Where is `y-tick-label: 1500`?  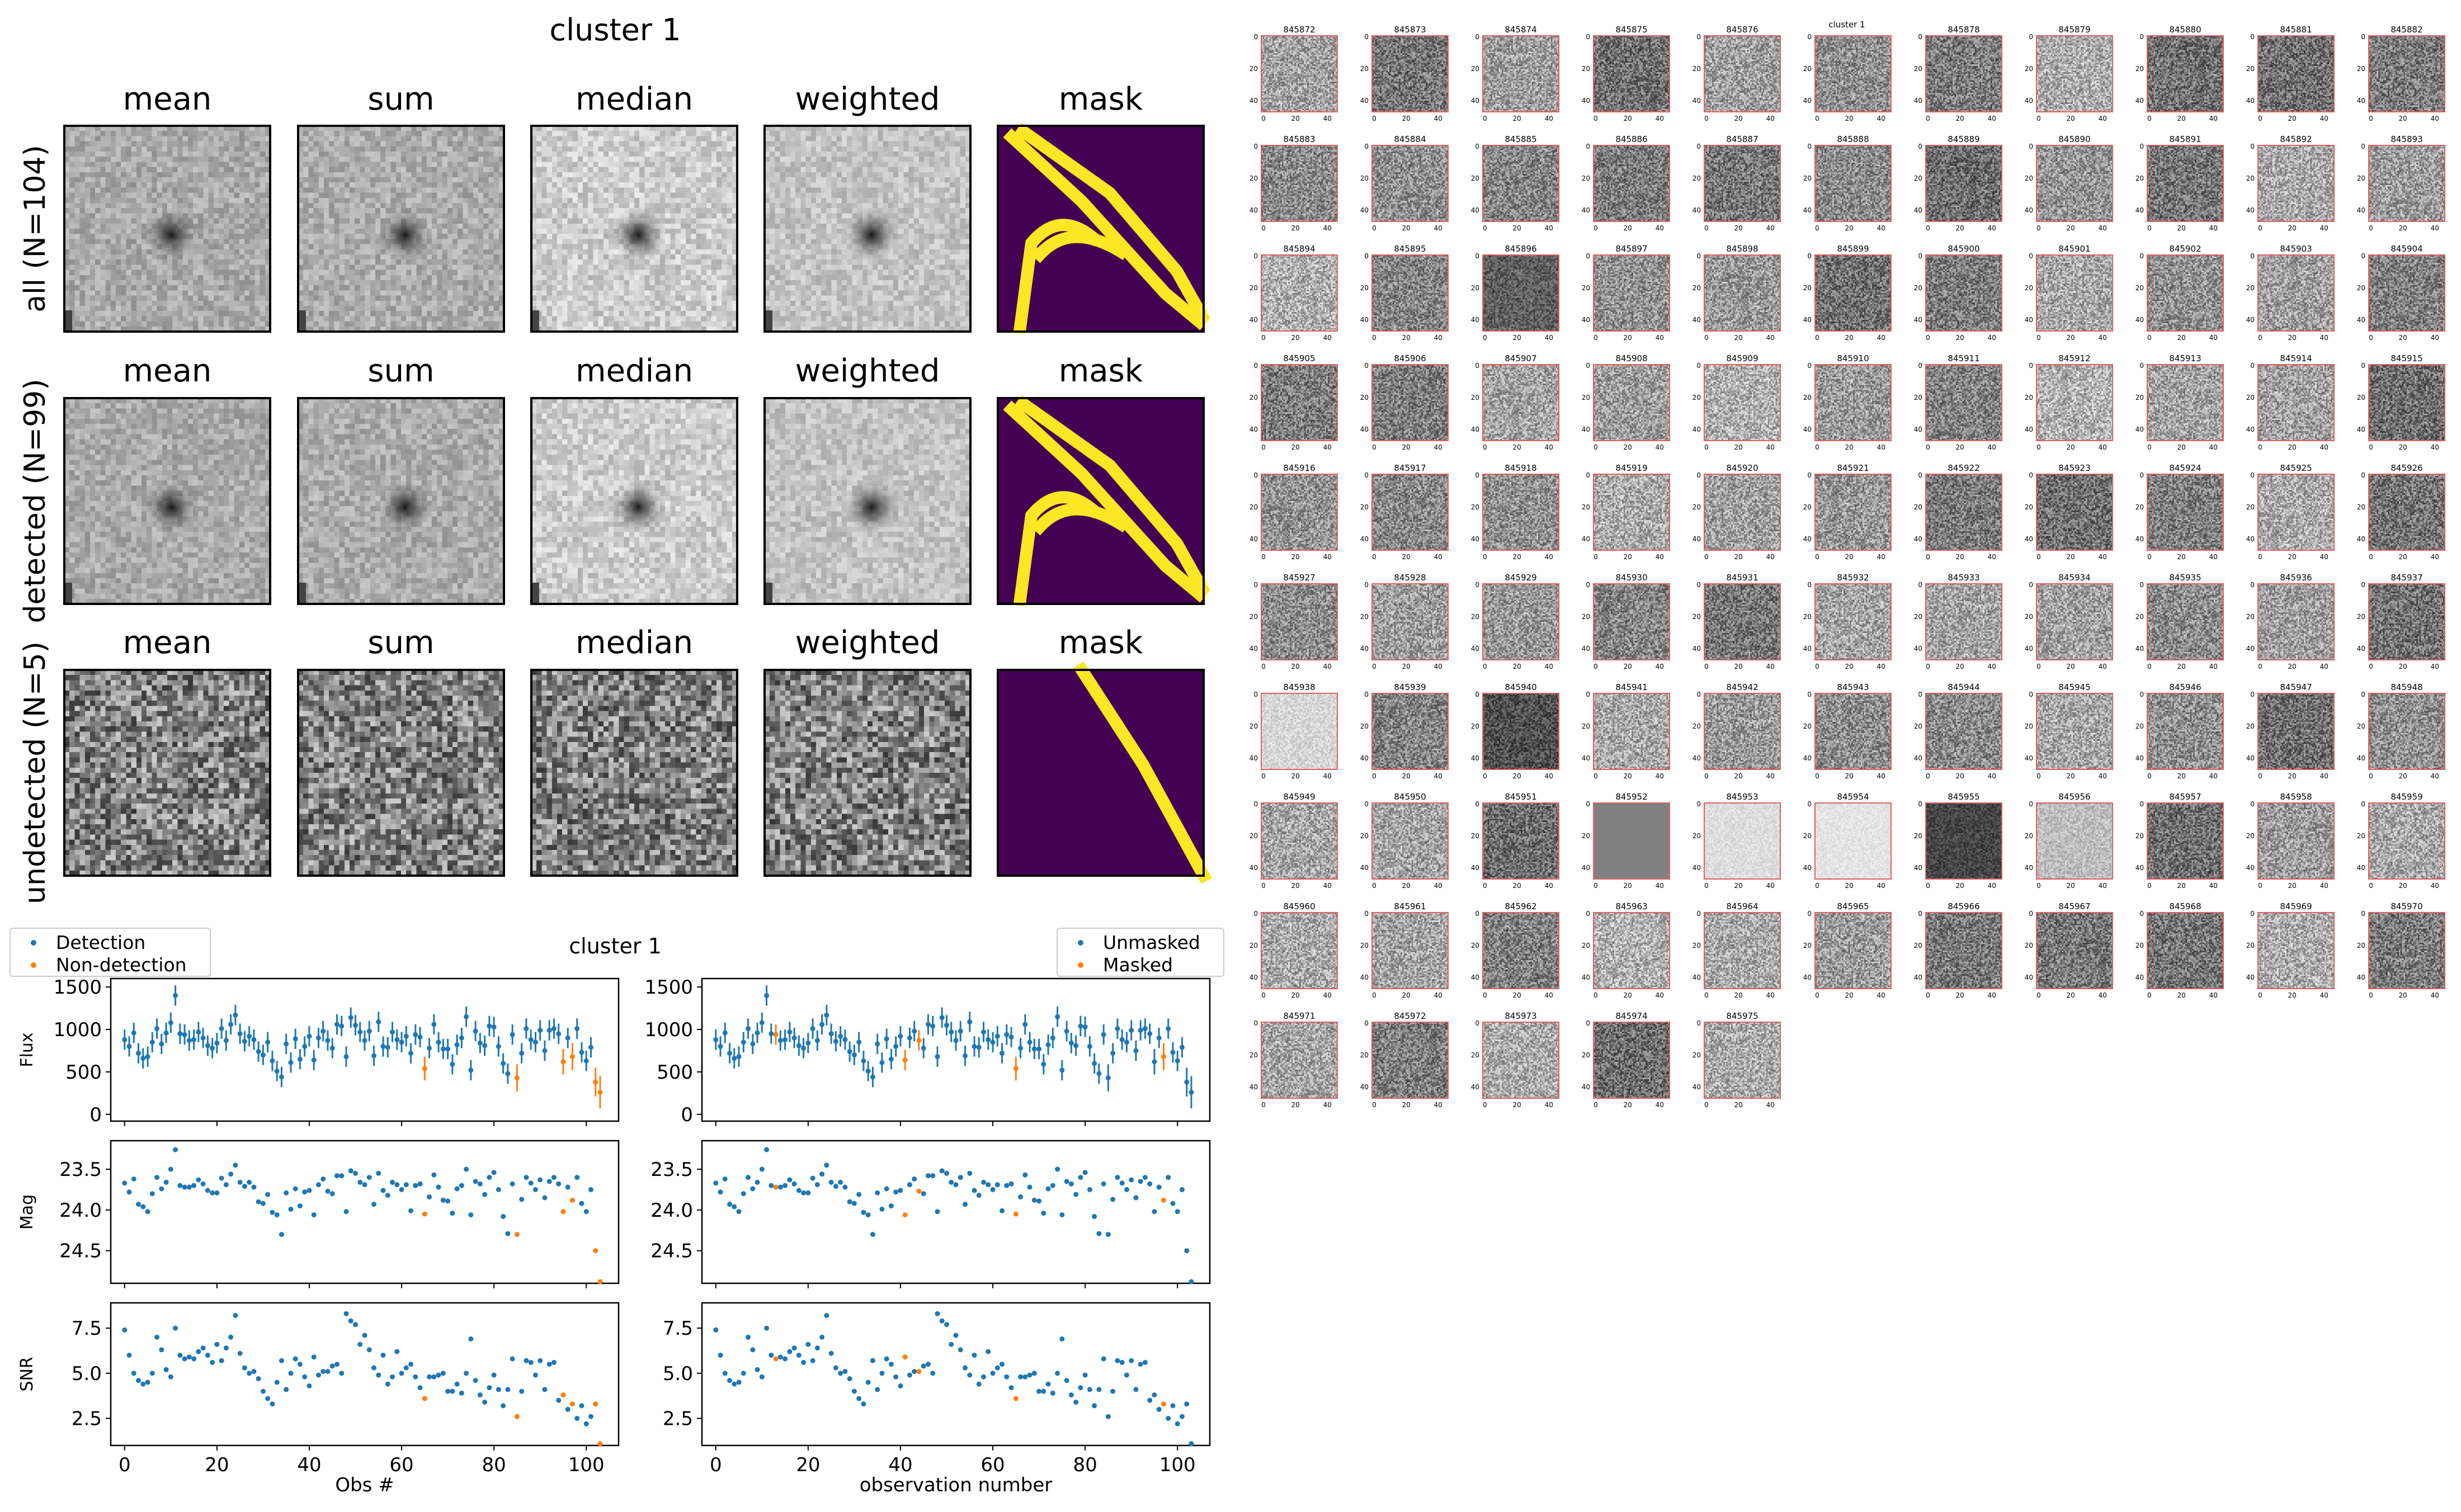
y-tick-label: 1500 is located at coordinates (77, 987).